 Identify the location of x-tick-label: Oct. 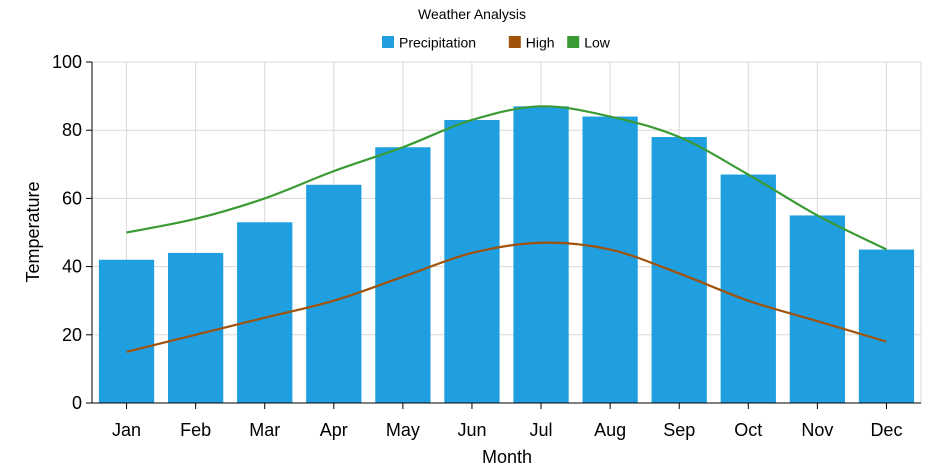
(748, 430).